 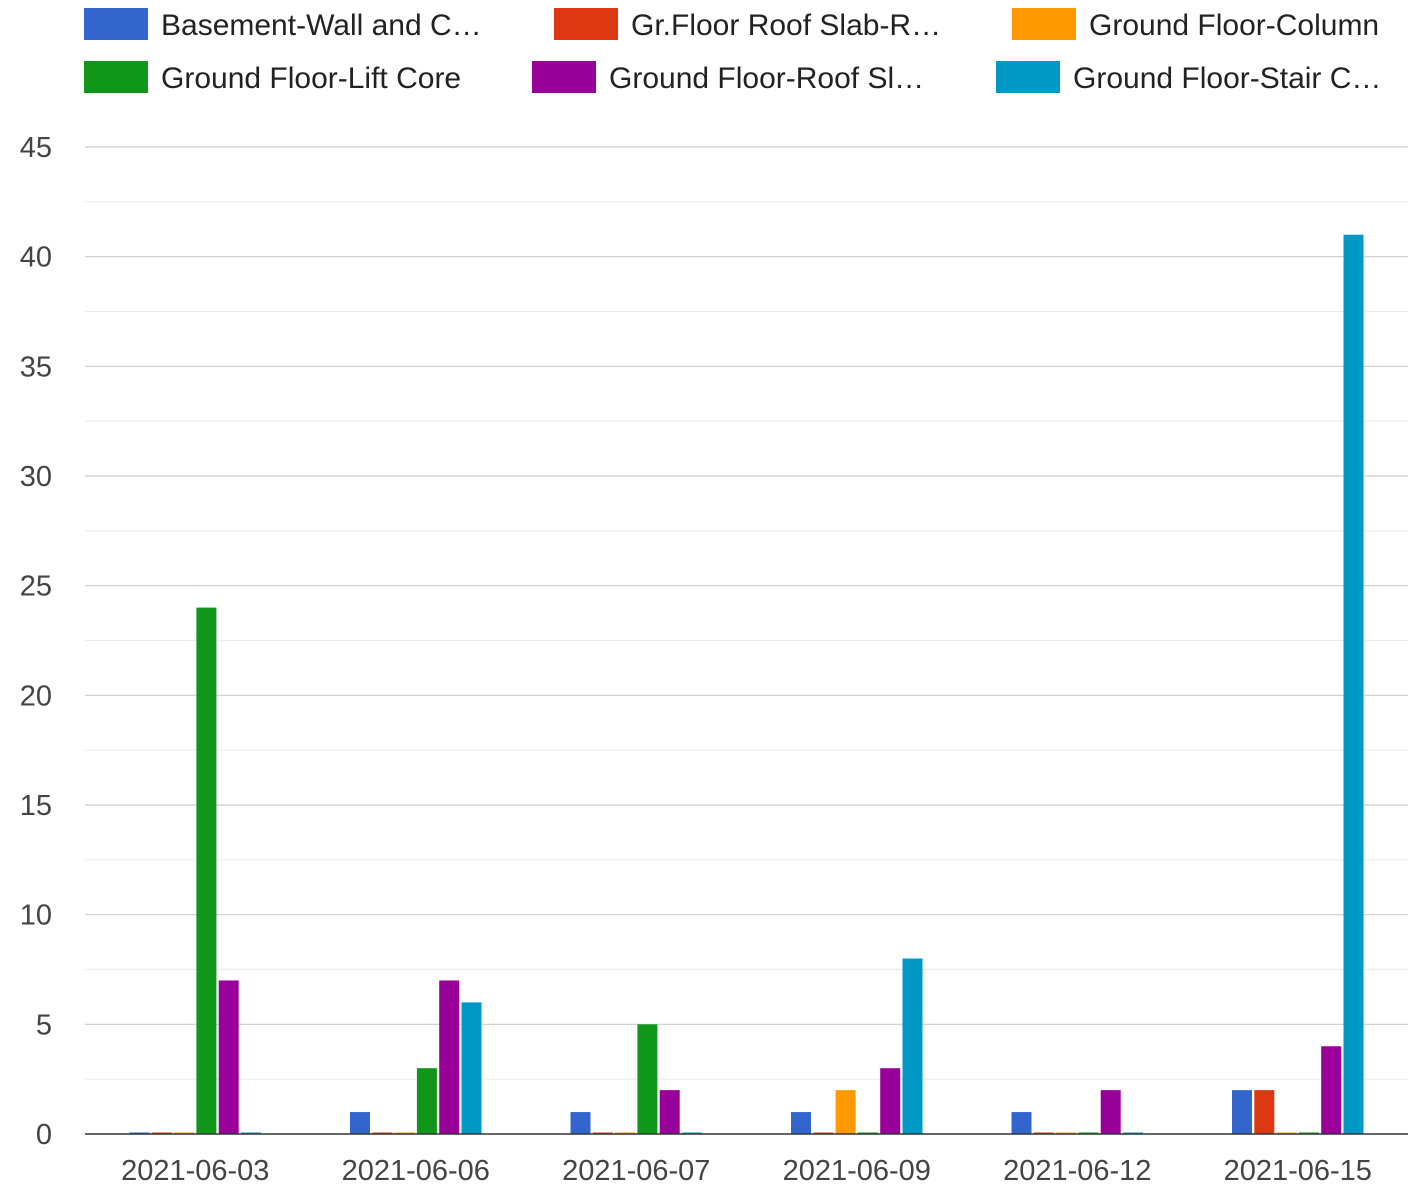 I want to click on x-tick-label: 2021-06-12, so click(x=1077, y=1171).